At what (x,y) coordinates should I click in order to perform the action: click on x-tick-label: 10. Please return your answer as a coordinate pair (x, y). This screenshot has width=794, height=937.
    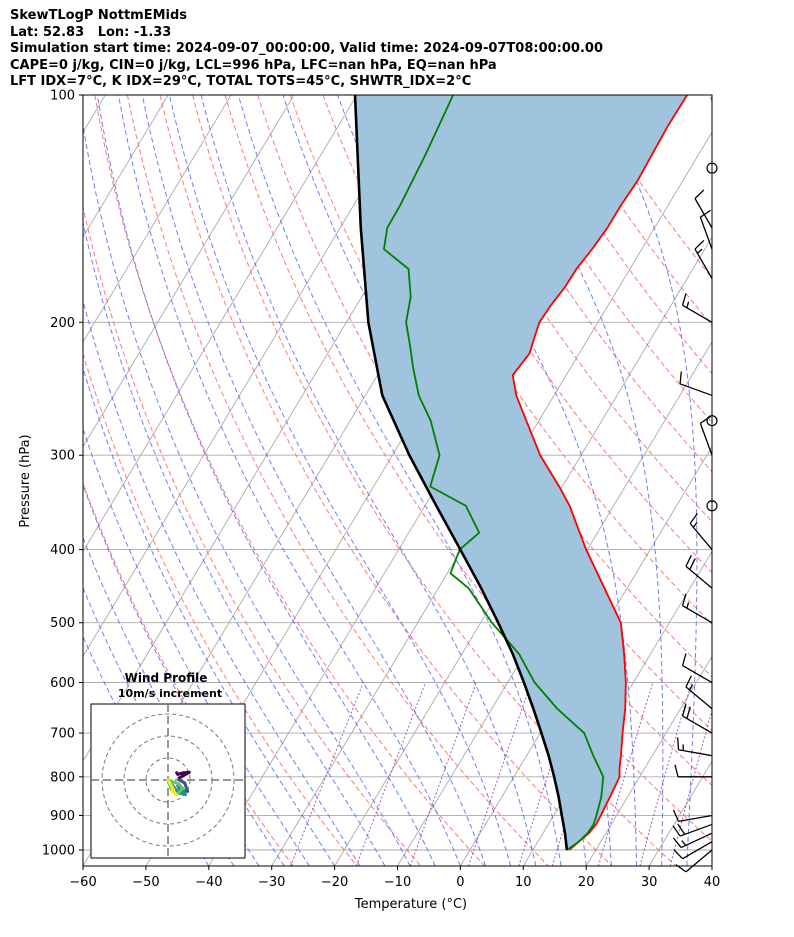
    Looking at the image, I should click on (523, 882).